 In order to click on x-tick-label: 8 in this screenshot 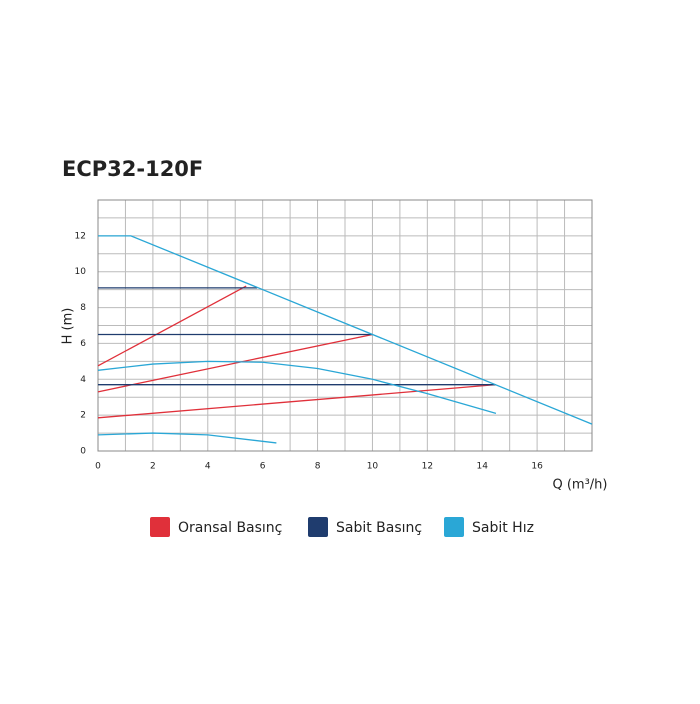, I will do `click(318, 467)`.